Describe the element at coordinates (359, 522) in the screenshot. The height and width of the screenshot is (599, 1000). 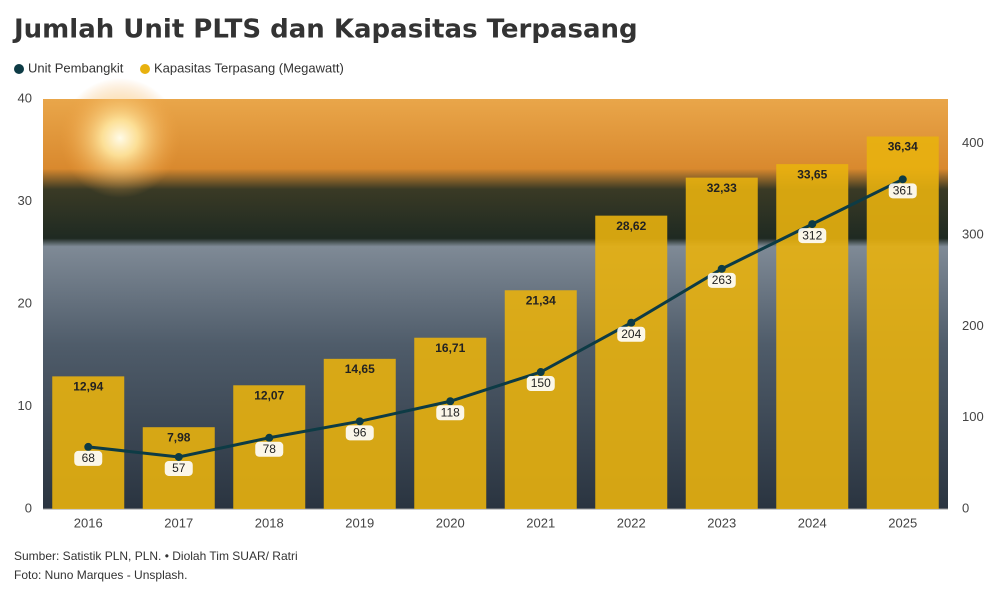
I see `x-tick-label: 2019` at that location.